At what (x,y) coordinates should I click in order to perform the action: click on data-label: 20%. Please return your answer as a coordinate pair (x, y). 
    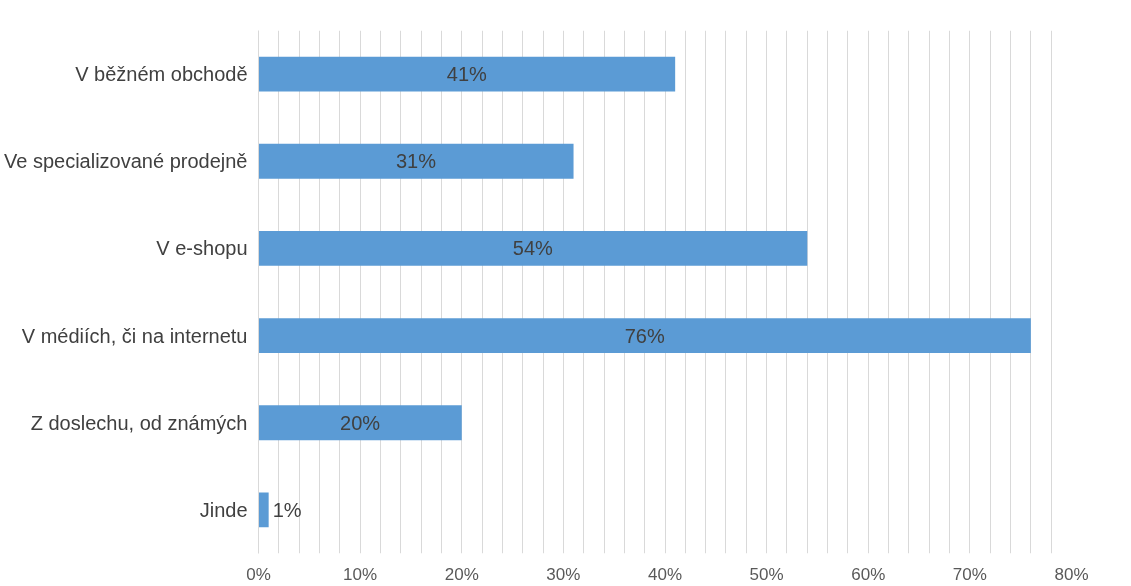
    Looking at the image, I should click on (360, 422).